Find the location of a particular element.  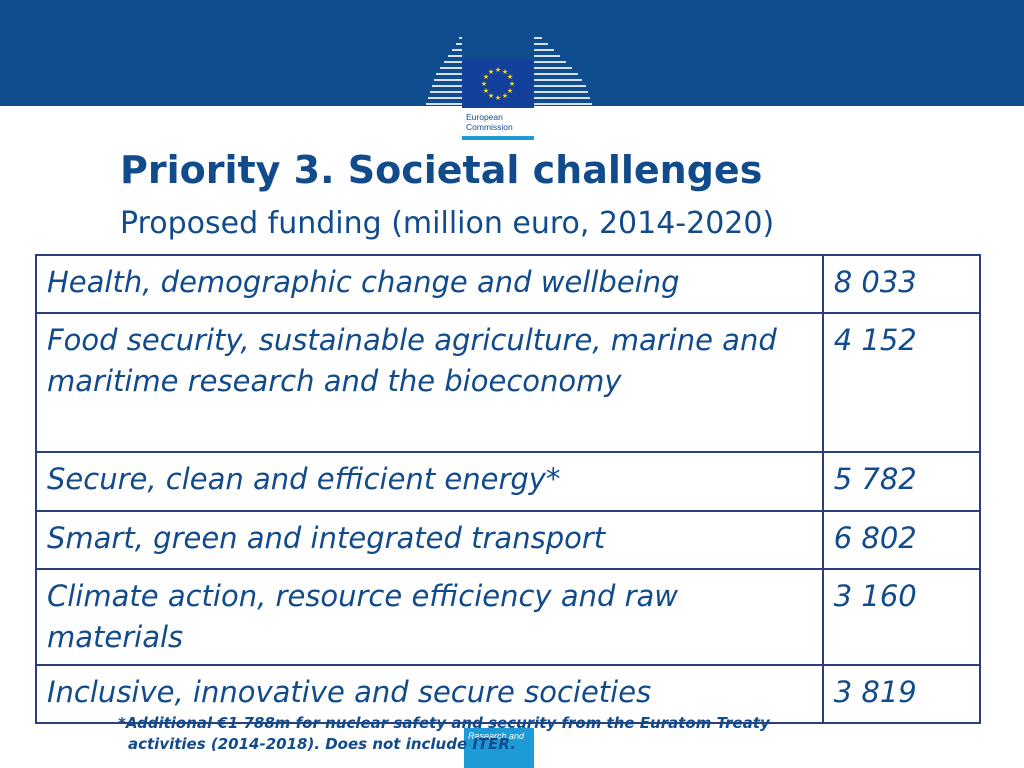

footer-tab: Research and is located at coordinates (499, 748).